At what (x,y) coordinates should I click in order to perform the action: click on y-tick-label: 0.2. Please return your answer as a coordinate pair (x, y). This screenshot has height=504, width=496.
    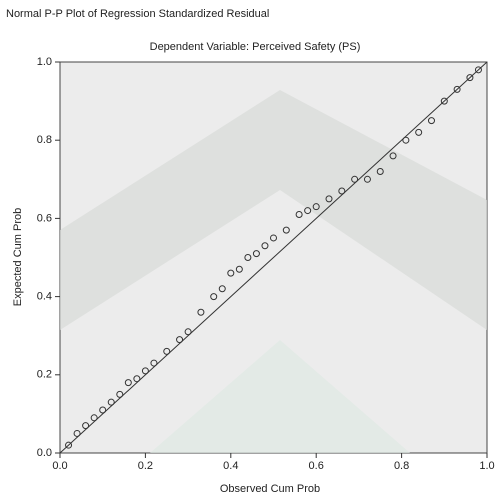
    Looking at the image, I should click on (44, 375).